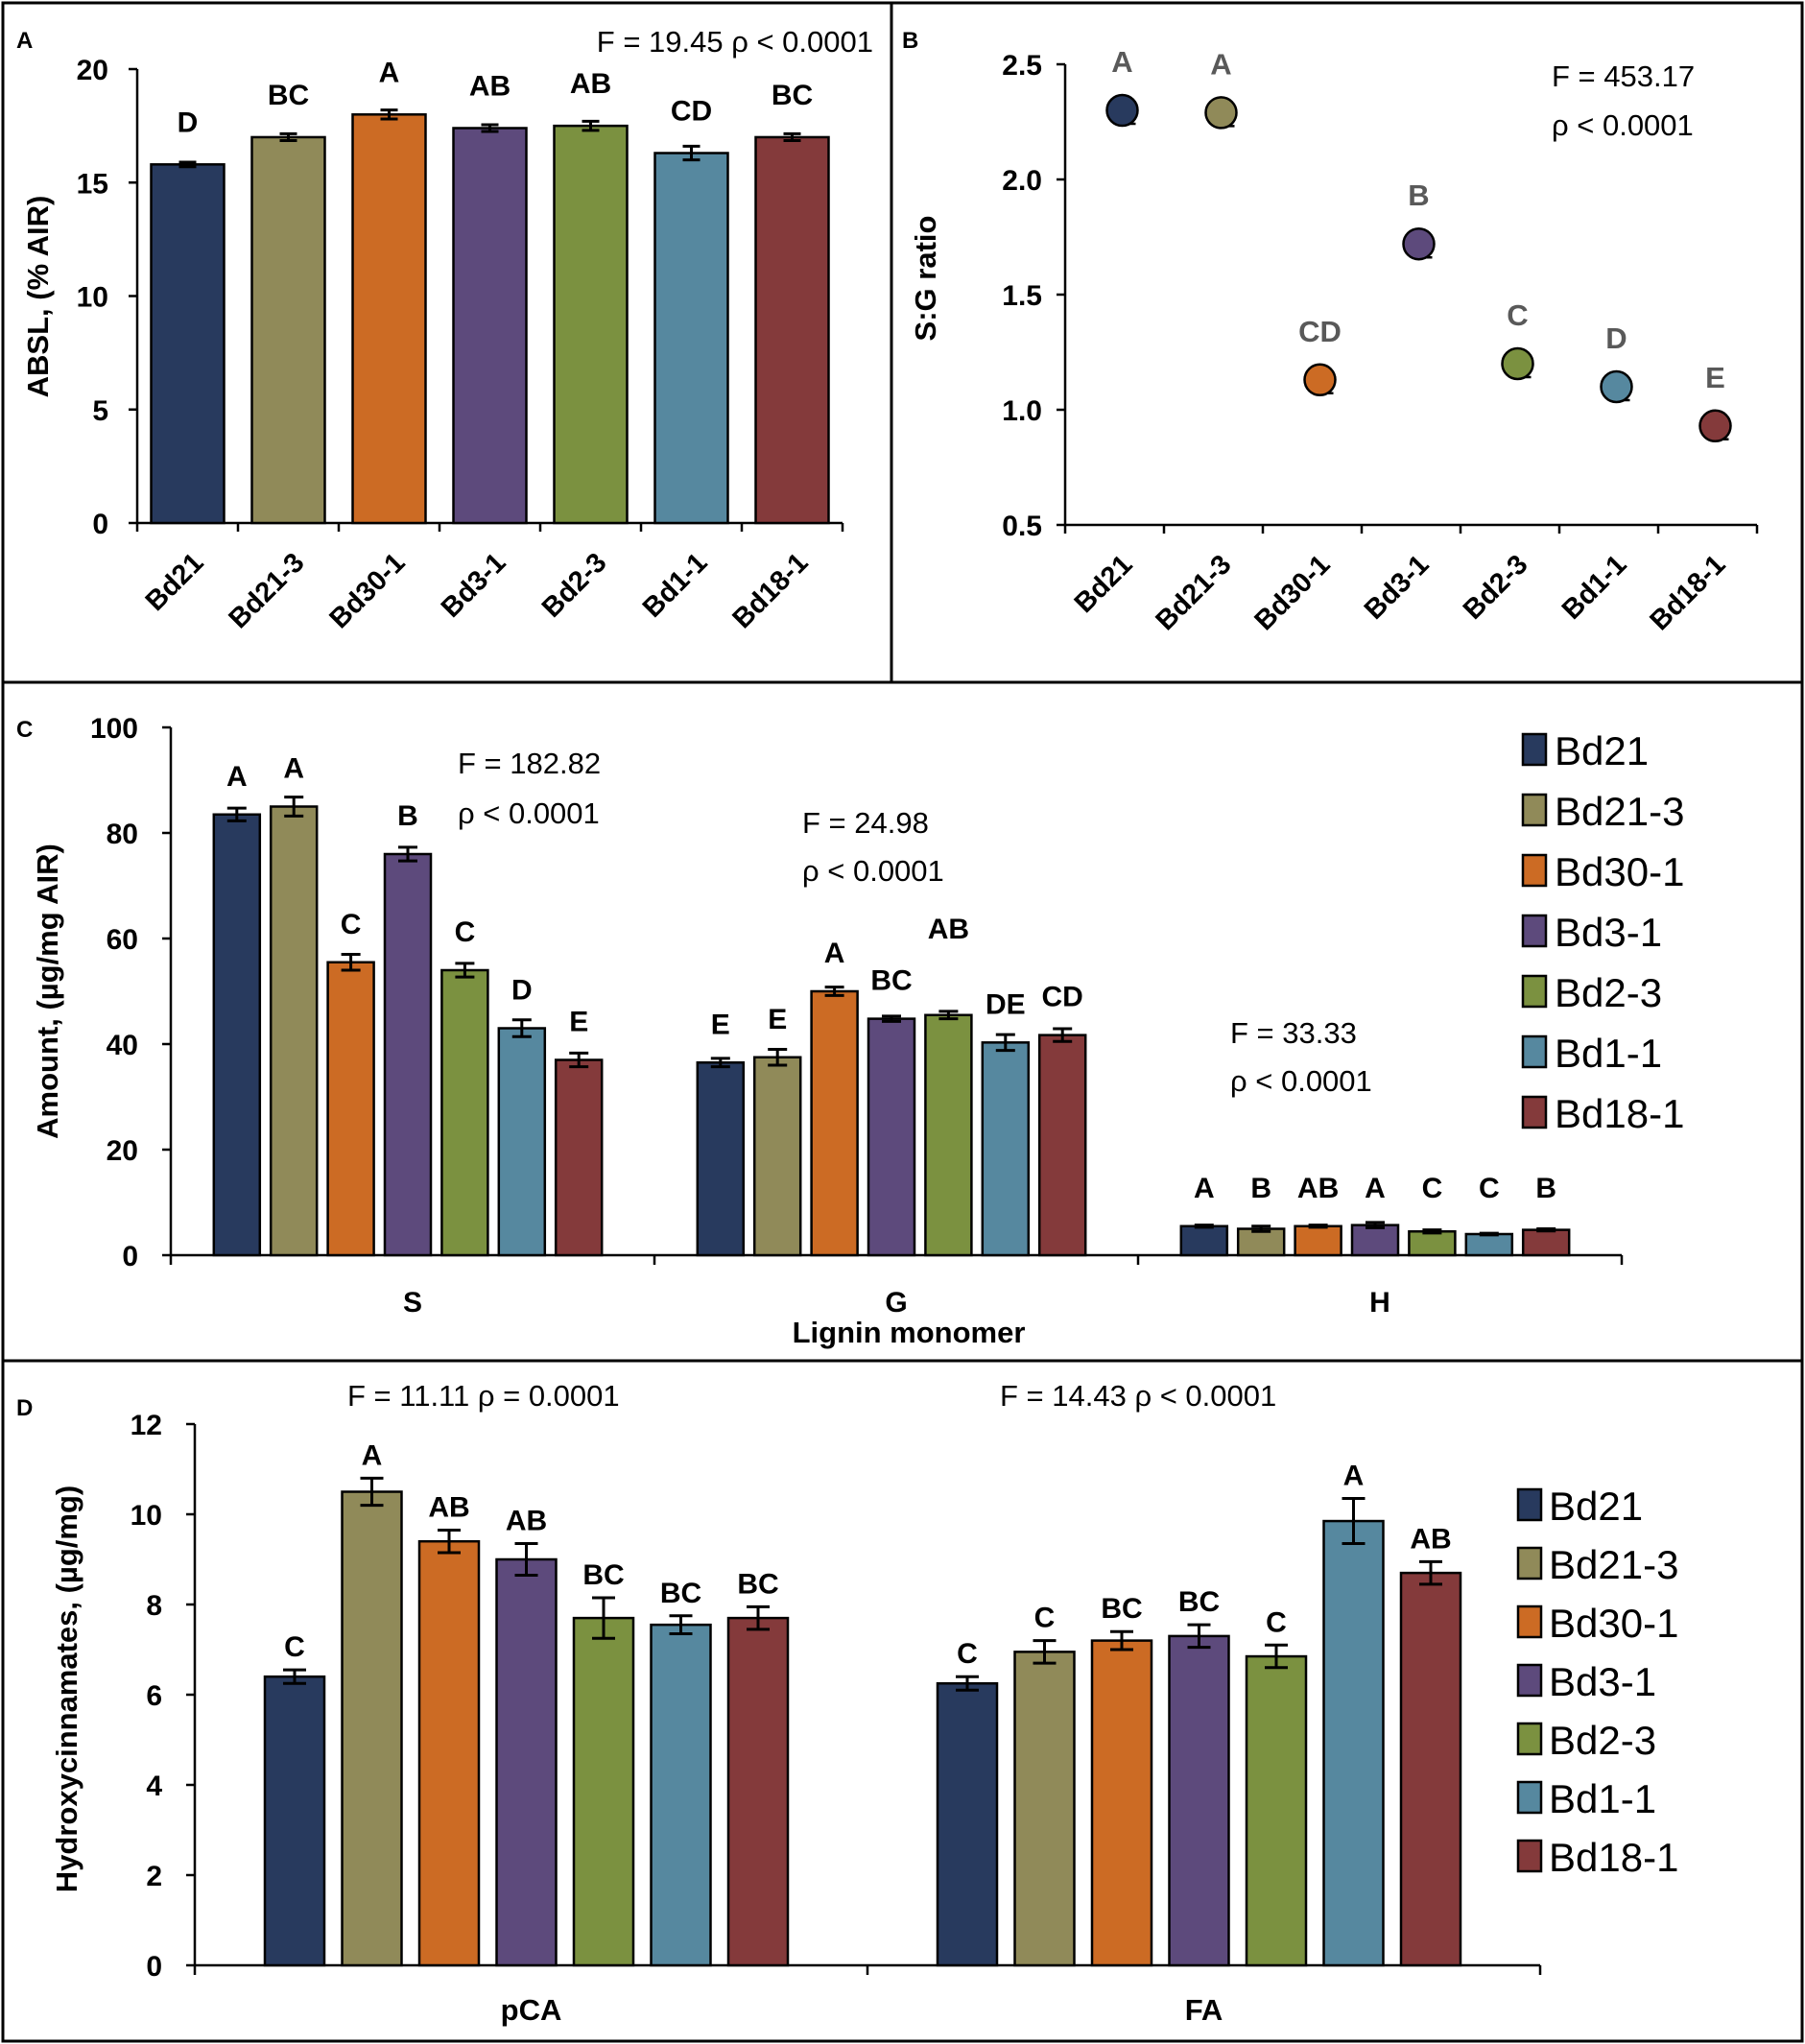 This screenshot has height=2044, width=1805. Describe the element at coordinates (1293, 1033) in the screenshot. I see `stat-H-line-1: F = 33.33` at that location.